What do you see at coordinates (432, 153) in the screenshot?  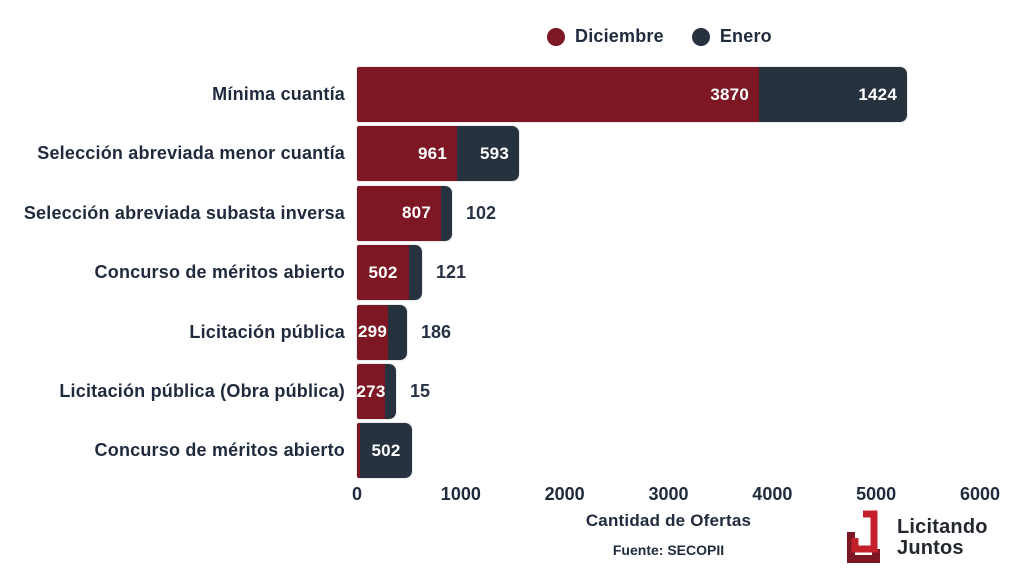 I see `bar-value-label: 961` at bounding box center [432, 153].